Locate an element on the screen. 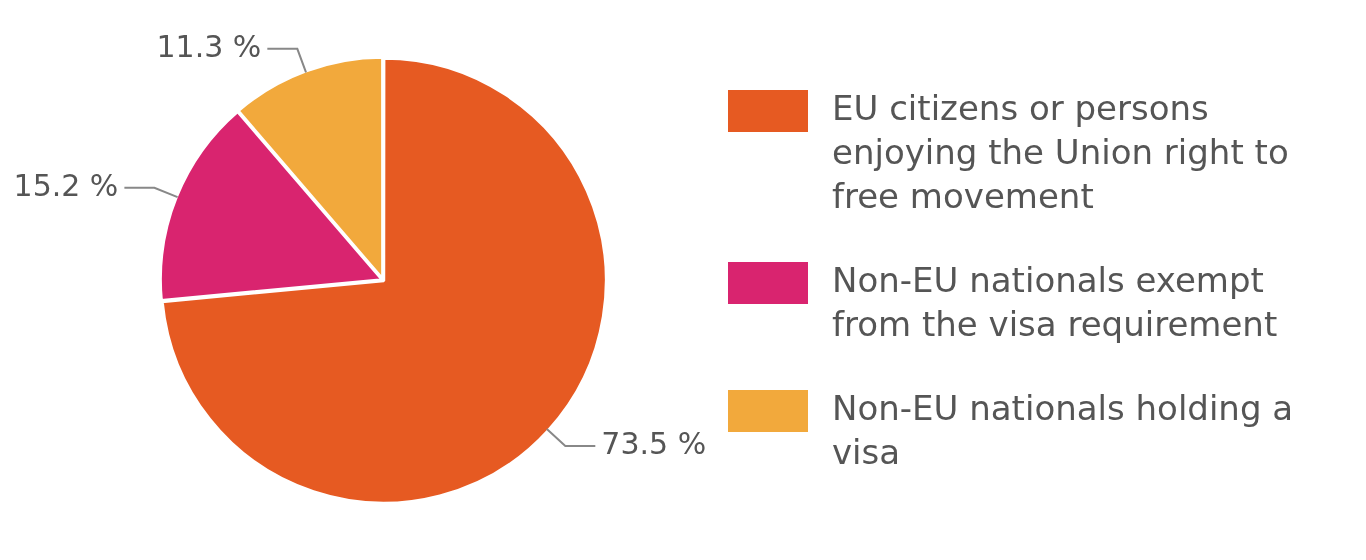  data-label: 73.5 % is located at coordinates (654, 443).